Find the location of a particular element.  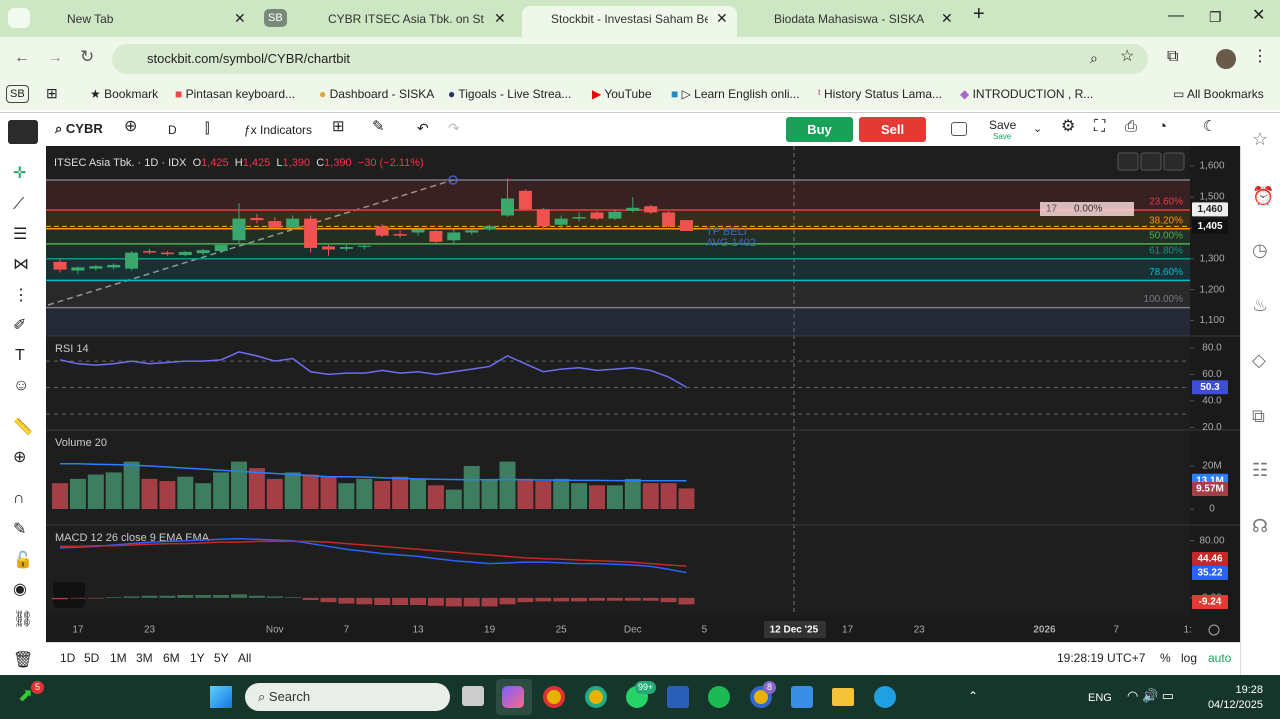

address-bar is located at coordinates (630, 59).